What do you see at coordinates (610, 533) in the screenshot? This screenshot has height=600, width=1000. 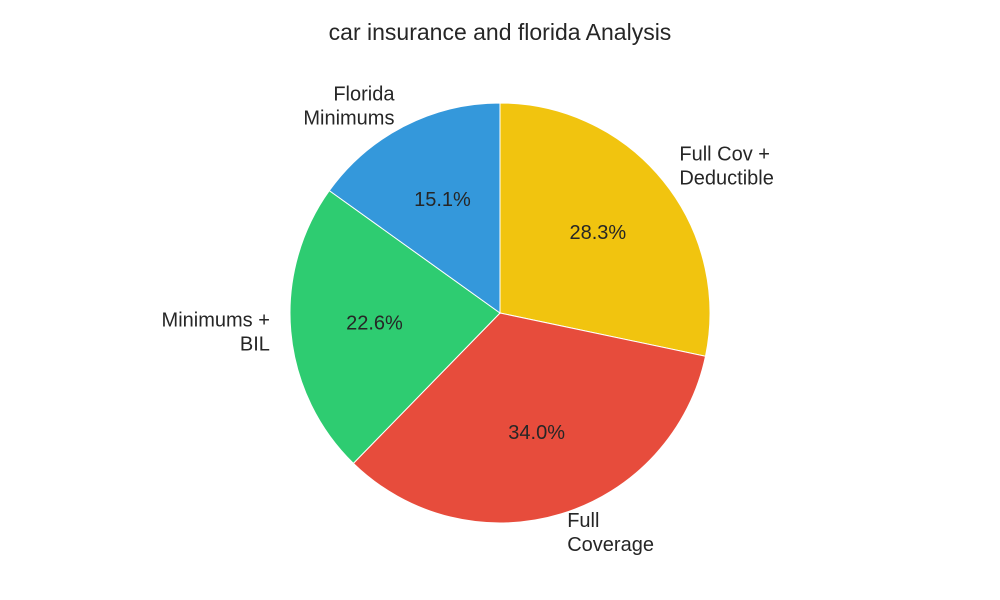 I see `slice-label: Full Coverage` at bounding box center [610, 533].